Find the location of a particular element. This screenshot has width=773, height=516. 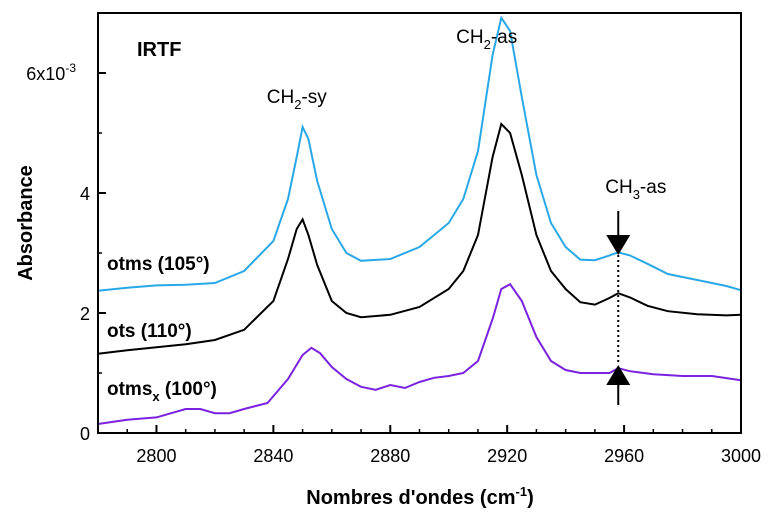

peak-annotation: CH2-as is located at coordinates (486, 39).